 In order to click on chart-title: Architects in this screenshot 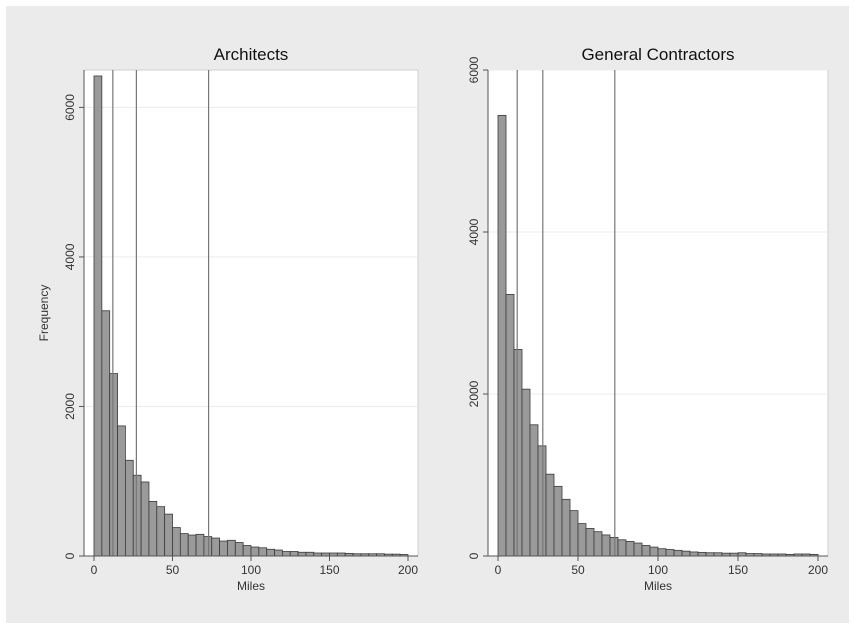, I will do `click(251, 54)`.